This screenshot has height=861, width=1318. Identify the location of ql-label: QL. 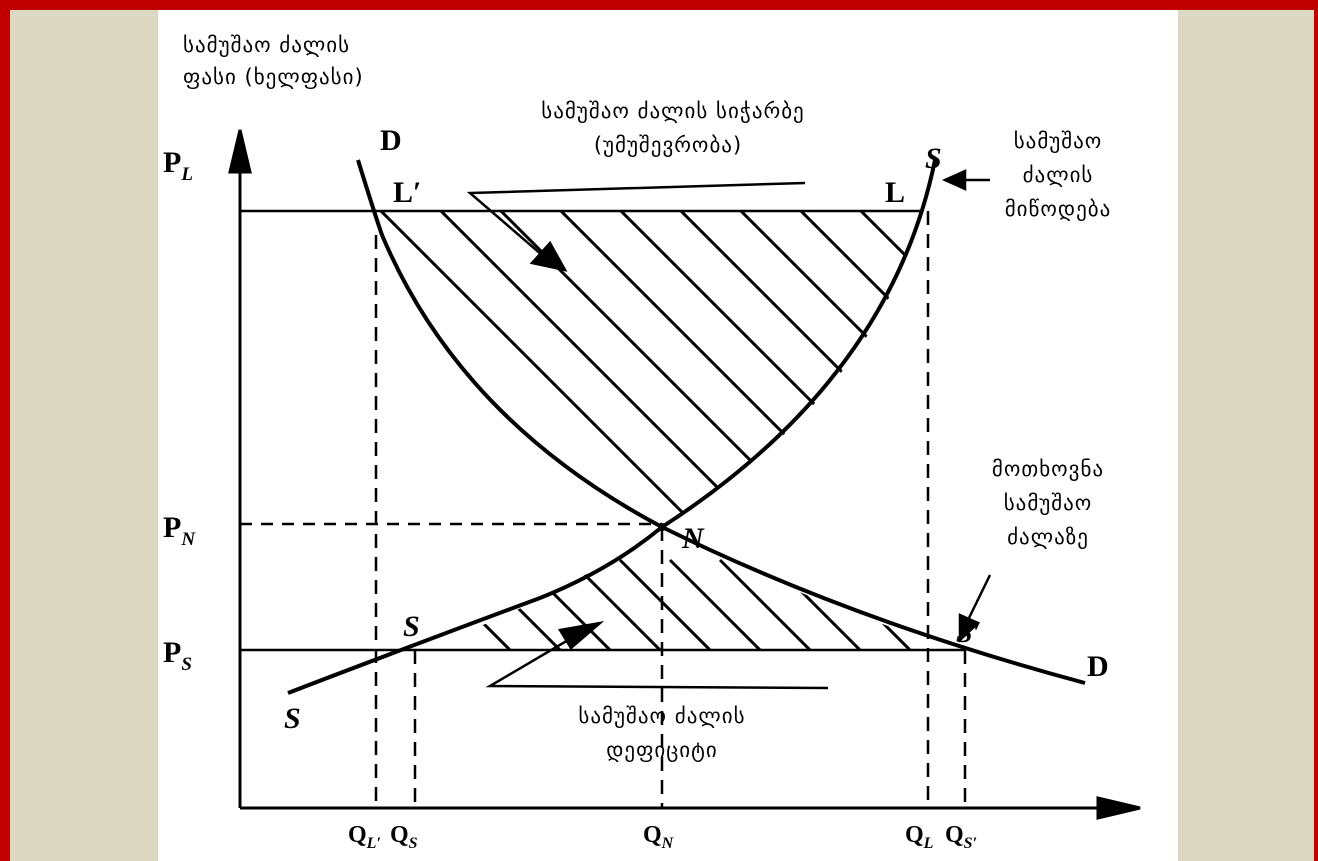
(919, 837).